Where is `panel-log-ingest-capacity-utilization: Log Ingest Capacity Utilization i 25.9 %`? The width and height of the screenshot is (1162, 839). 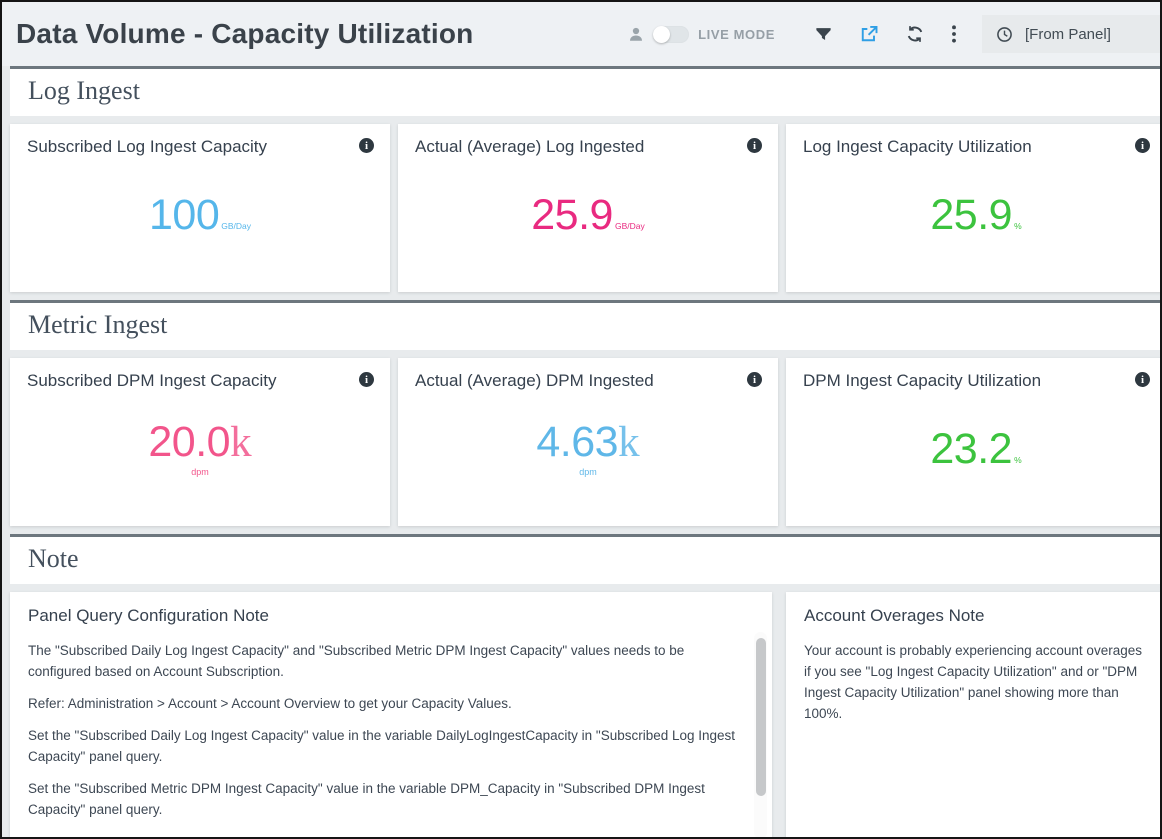
panel-log-ingest-capacity-utilization: Log Ingest Capacity Utilization i 25.9 % is located at coordinates (973, 208).